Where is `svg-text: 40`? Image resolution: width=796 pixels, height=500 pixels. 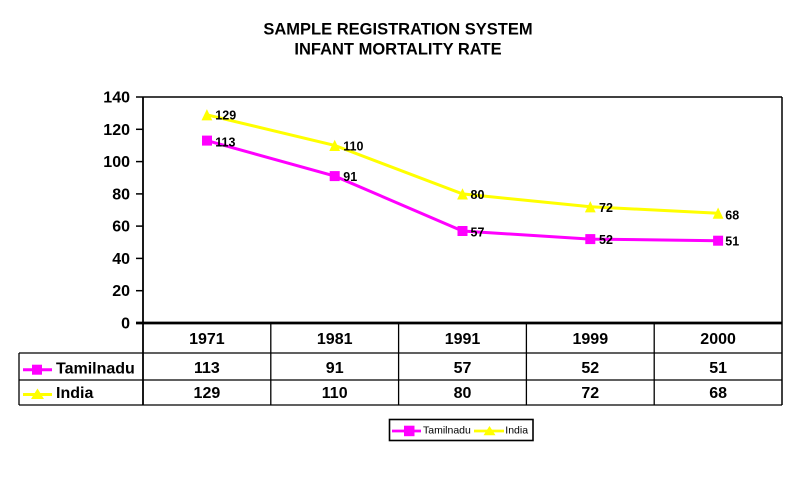
svg-text: 40 is located at coordinates (121, 259).